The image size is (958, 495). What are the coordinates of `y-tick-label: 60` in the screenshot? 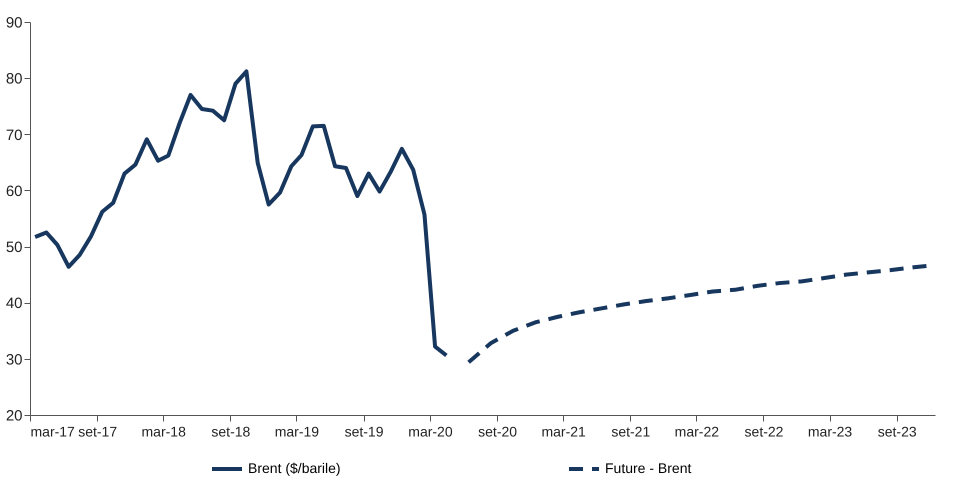 It's located at (14, 191).